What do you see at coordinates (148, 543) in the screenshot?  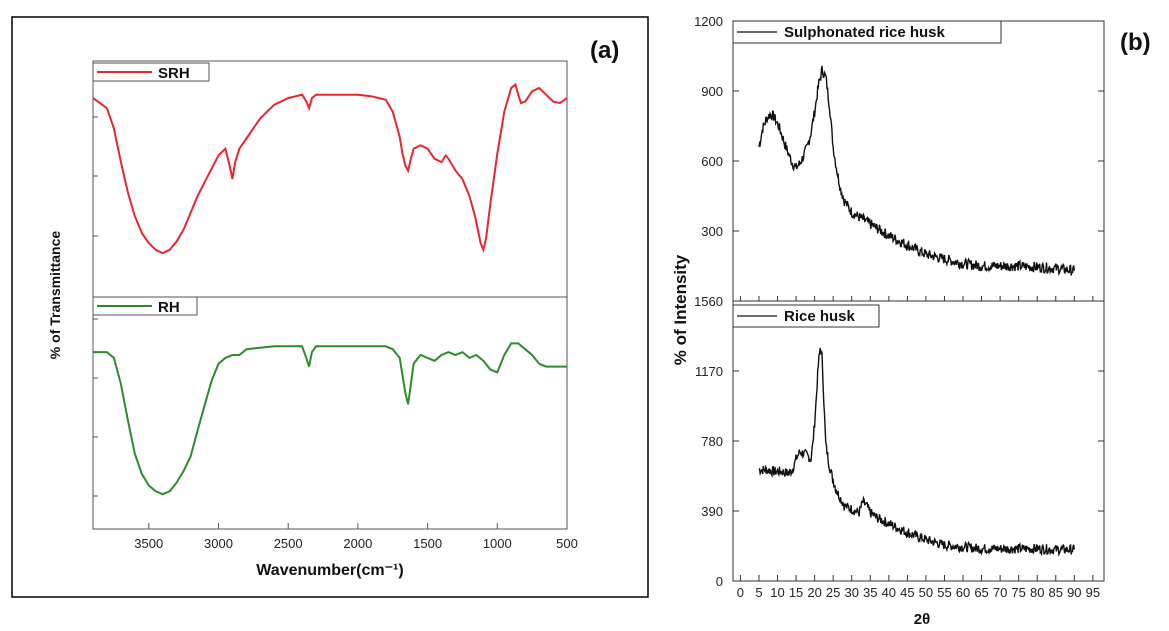 I see `panel-a-x-tick-label: 3500` at bounding box center [148, 543].